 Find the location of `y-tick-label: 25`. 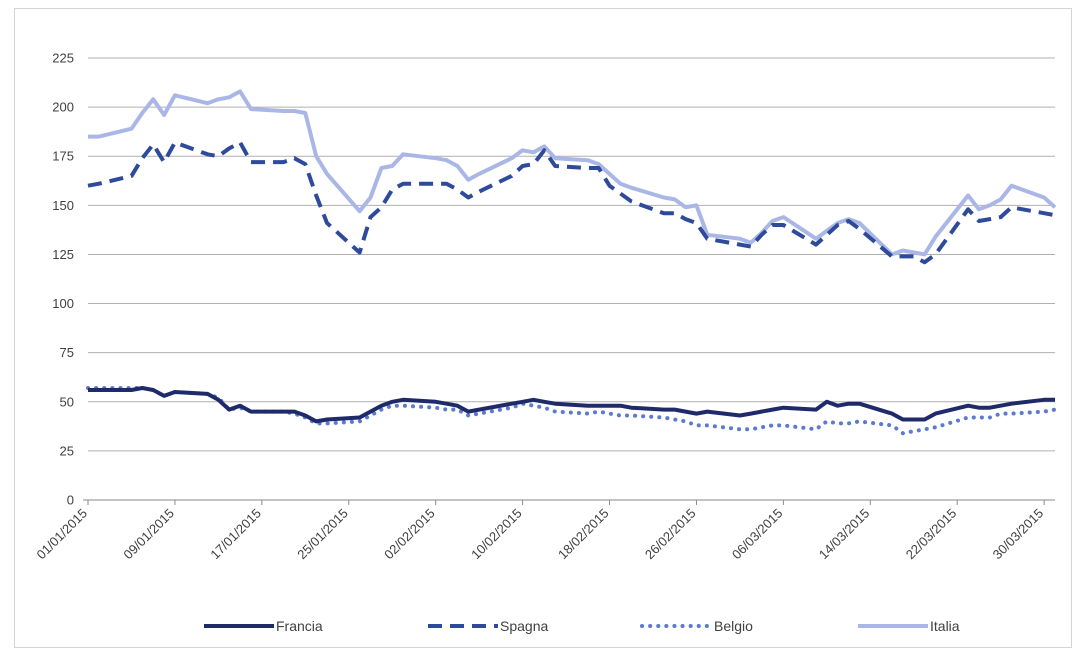

y-tick-label: 25 is located at coordinates (67, 450).